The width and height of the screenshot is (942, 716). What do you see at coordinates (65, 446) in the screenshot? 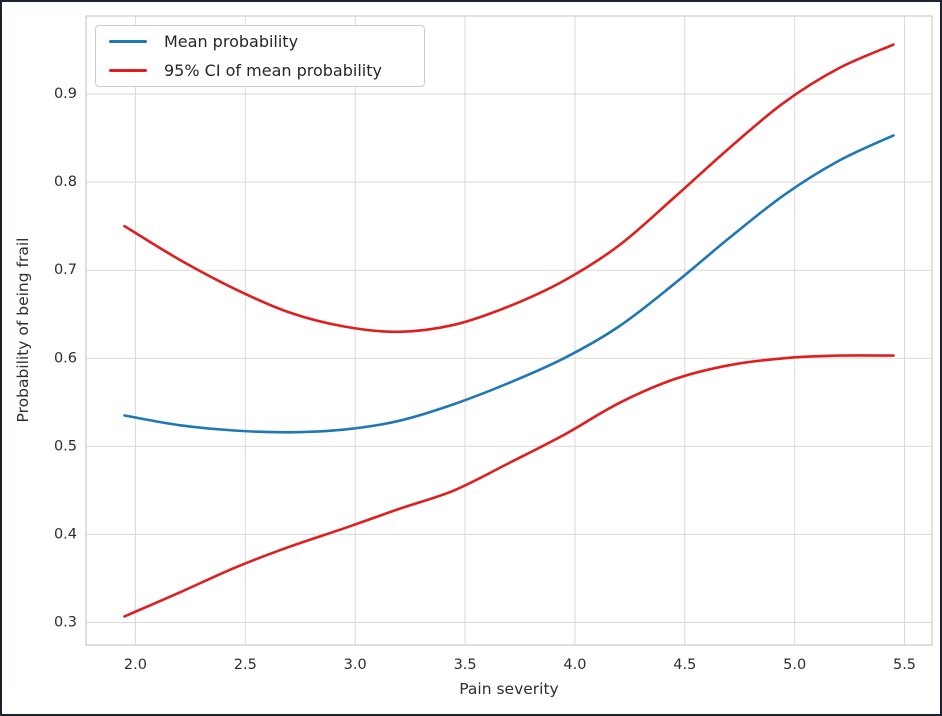
I see `y-tick-label: 0.5` at bounding box center [65, 446].